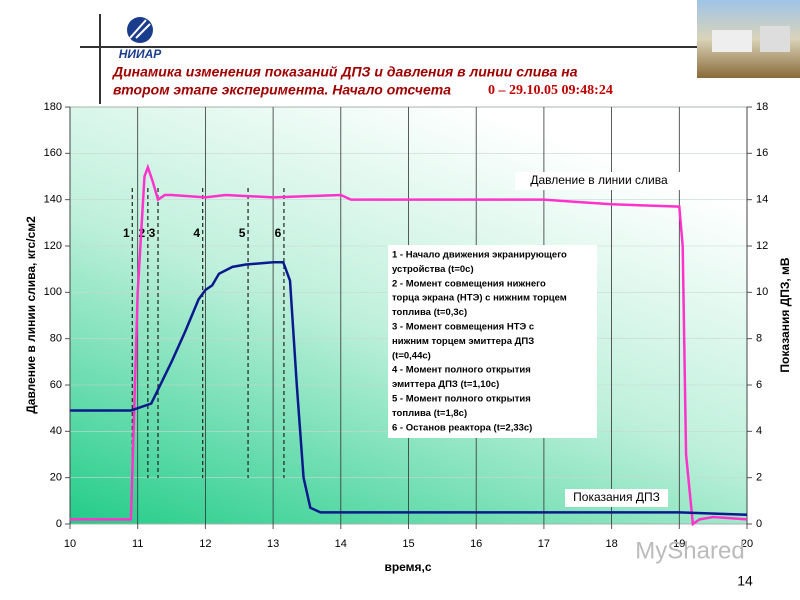 This screenshot has height=600, width=800. Describe the element at coordinates (278, 233) in the screenshot. I see `marker-label: 6` at that location.